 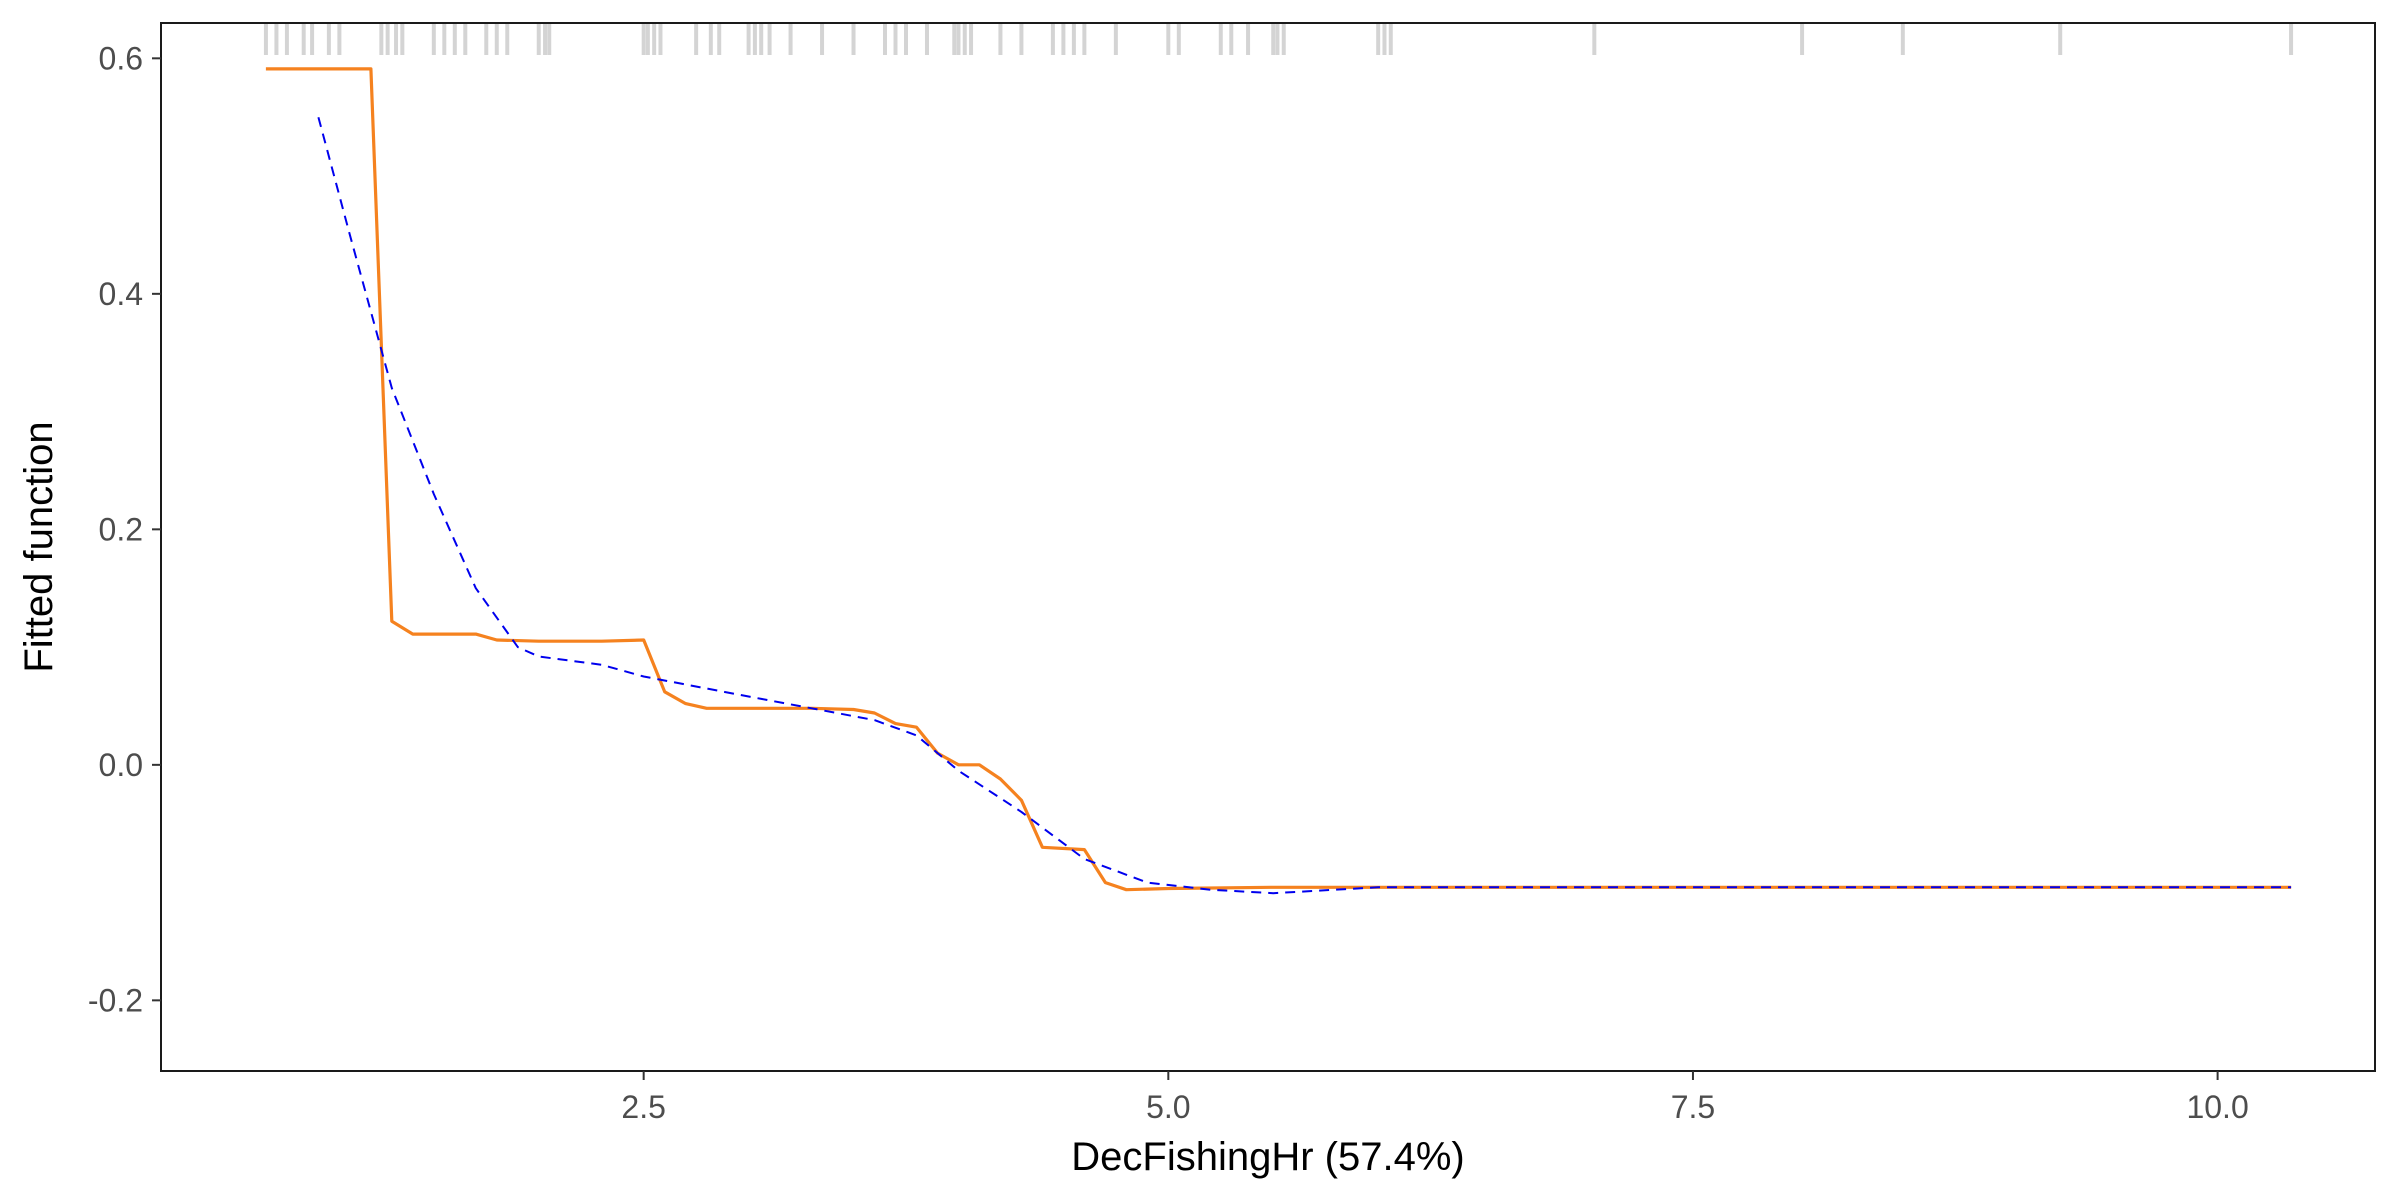 I want to click on rug-marks, so click(x=1278, y=39).